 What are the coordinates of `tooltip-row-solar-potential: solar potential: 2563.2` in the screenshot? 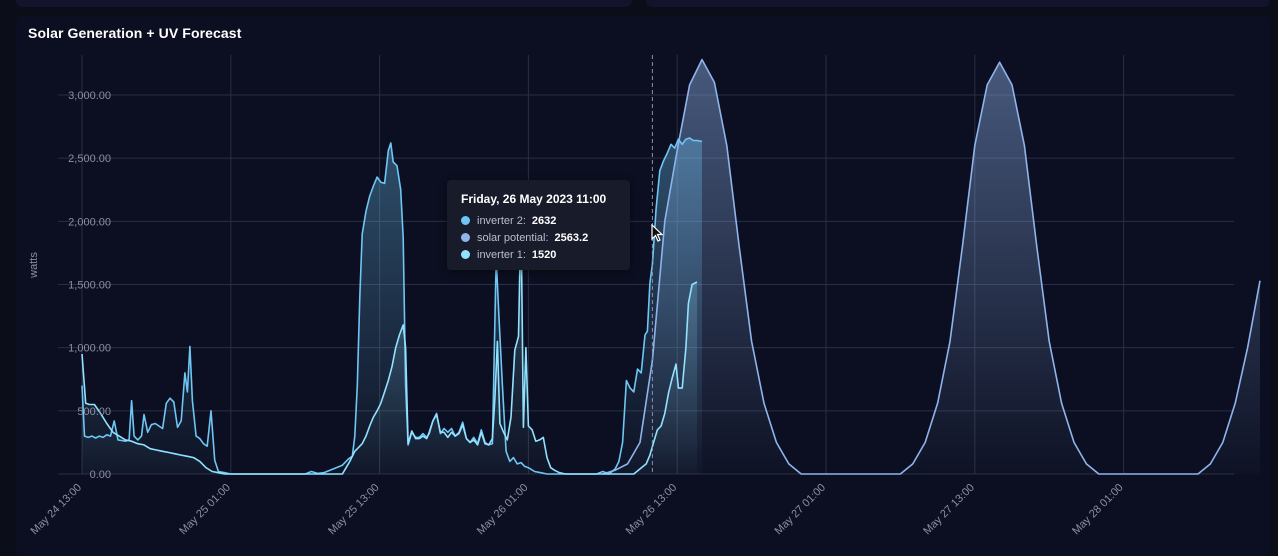 It's located at (538, 237).